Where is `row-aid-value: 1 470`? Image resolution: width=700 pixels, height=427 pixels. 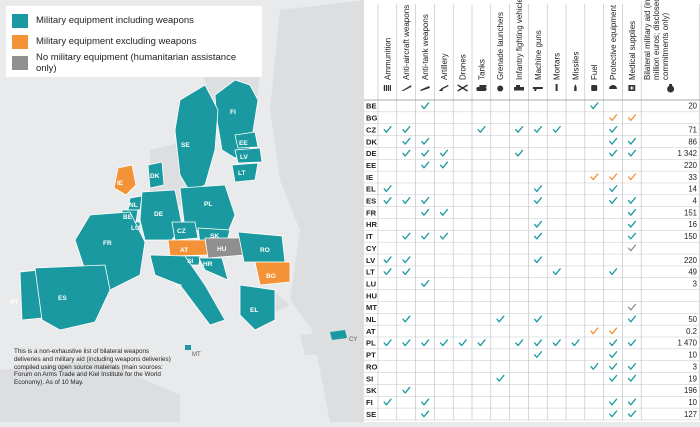
row-aid-value: 1 470 is located at coordinates (687, 343).